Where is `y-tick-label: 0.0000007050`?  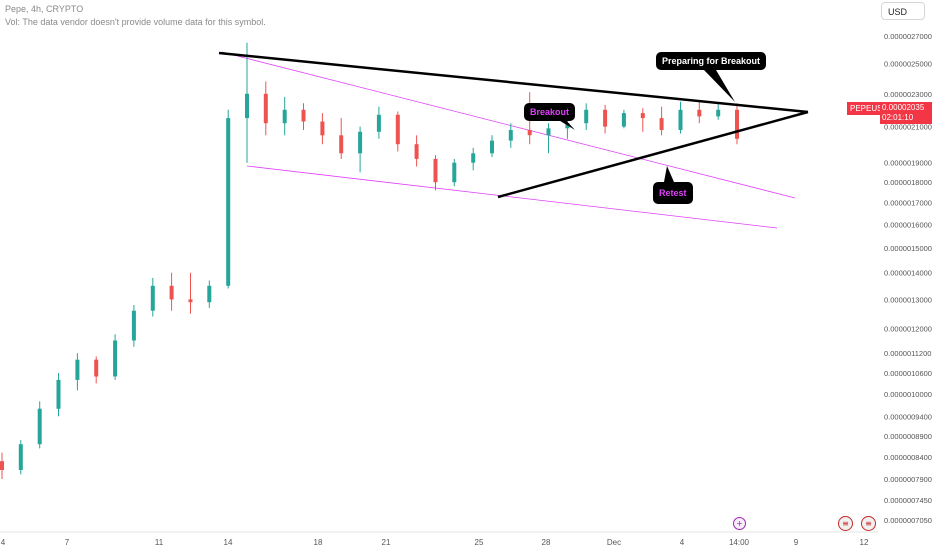 y-tick-label: 0.0000007050 is located at coordinates (908, 520).